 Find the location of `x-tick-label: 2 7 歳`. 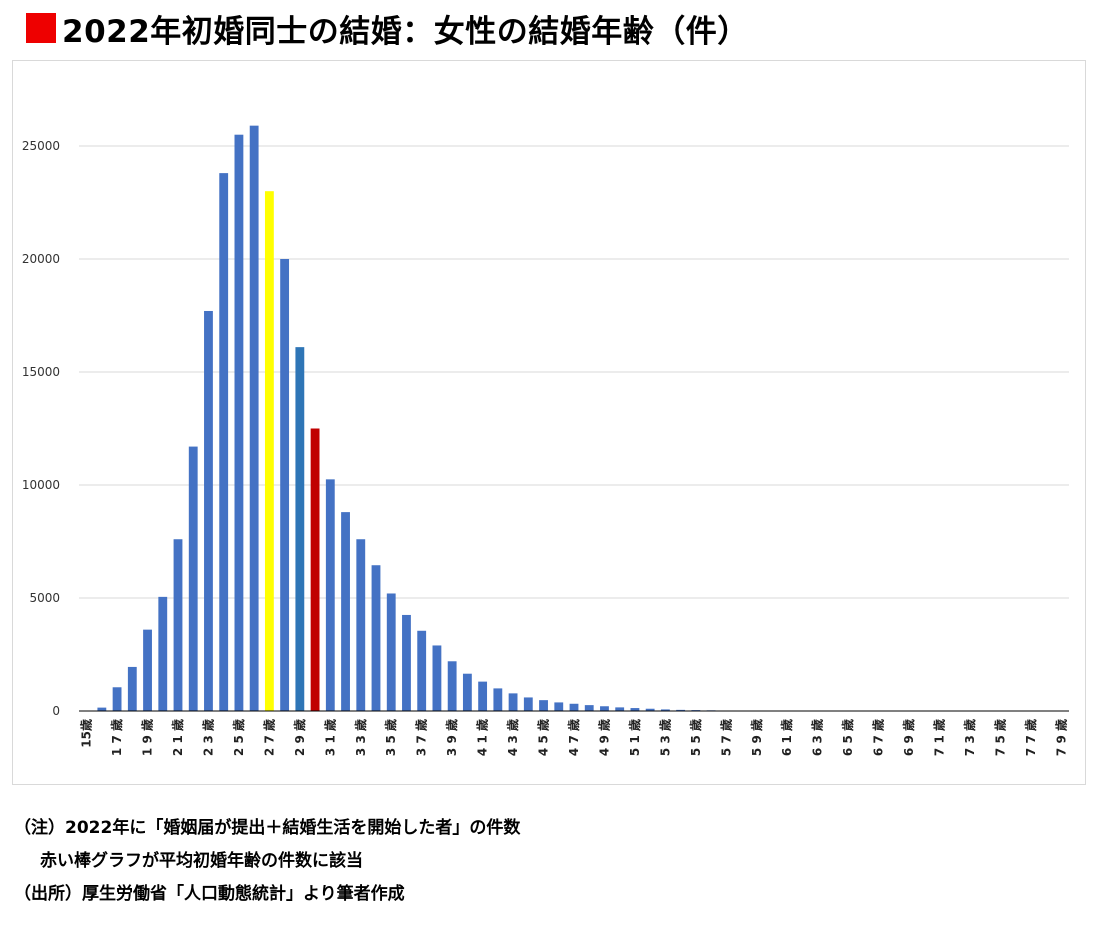

x-tick-label: 2 7 歳 is located at coordinates (268, 737).